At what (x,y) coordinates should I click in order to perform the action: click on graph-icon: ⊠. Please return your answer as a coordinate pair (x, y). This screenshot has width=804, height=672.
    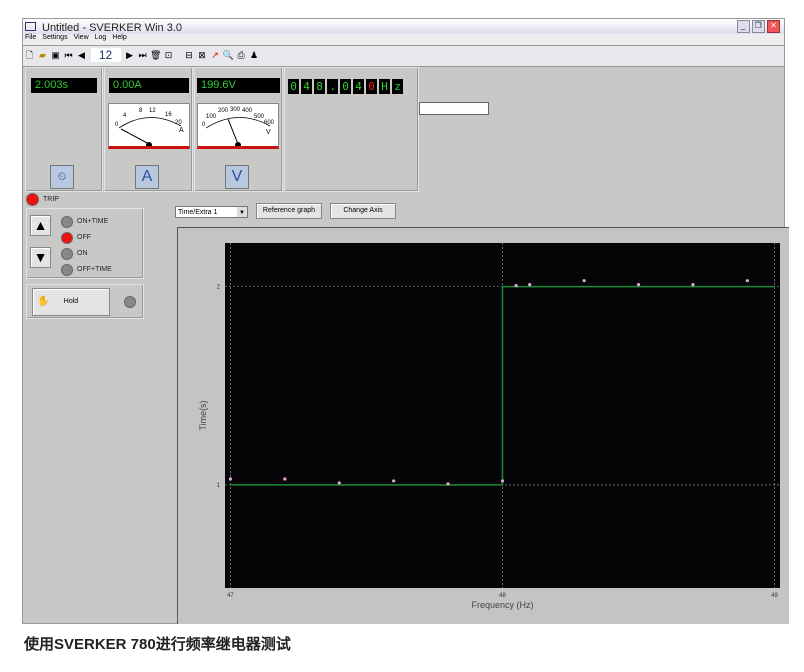
    Looking at the image, I should click on (202, 55).